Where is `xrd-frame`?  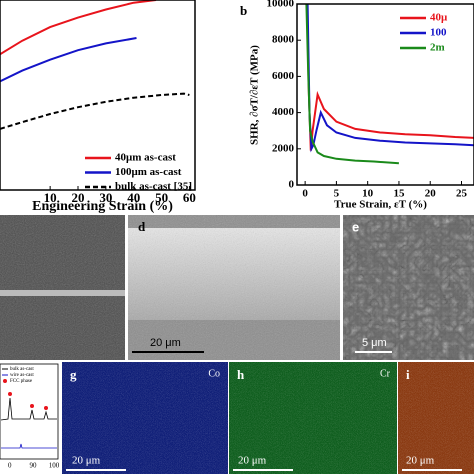
xrd-frame is located at coordinates (29, 411).